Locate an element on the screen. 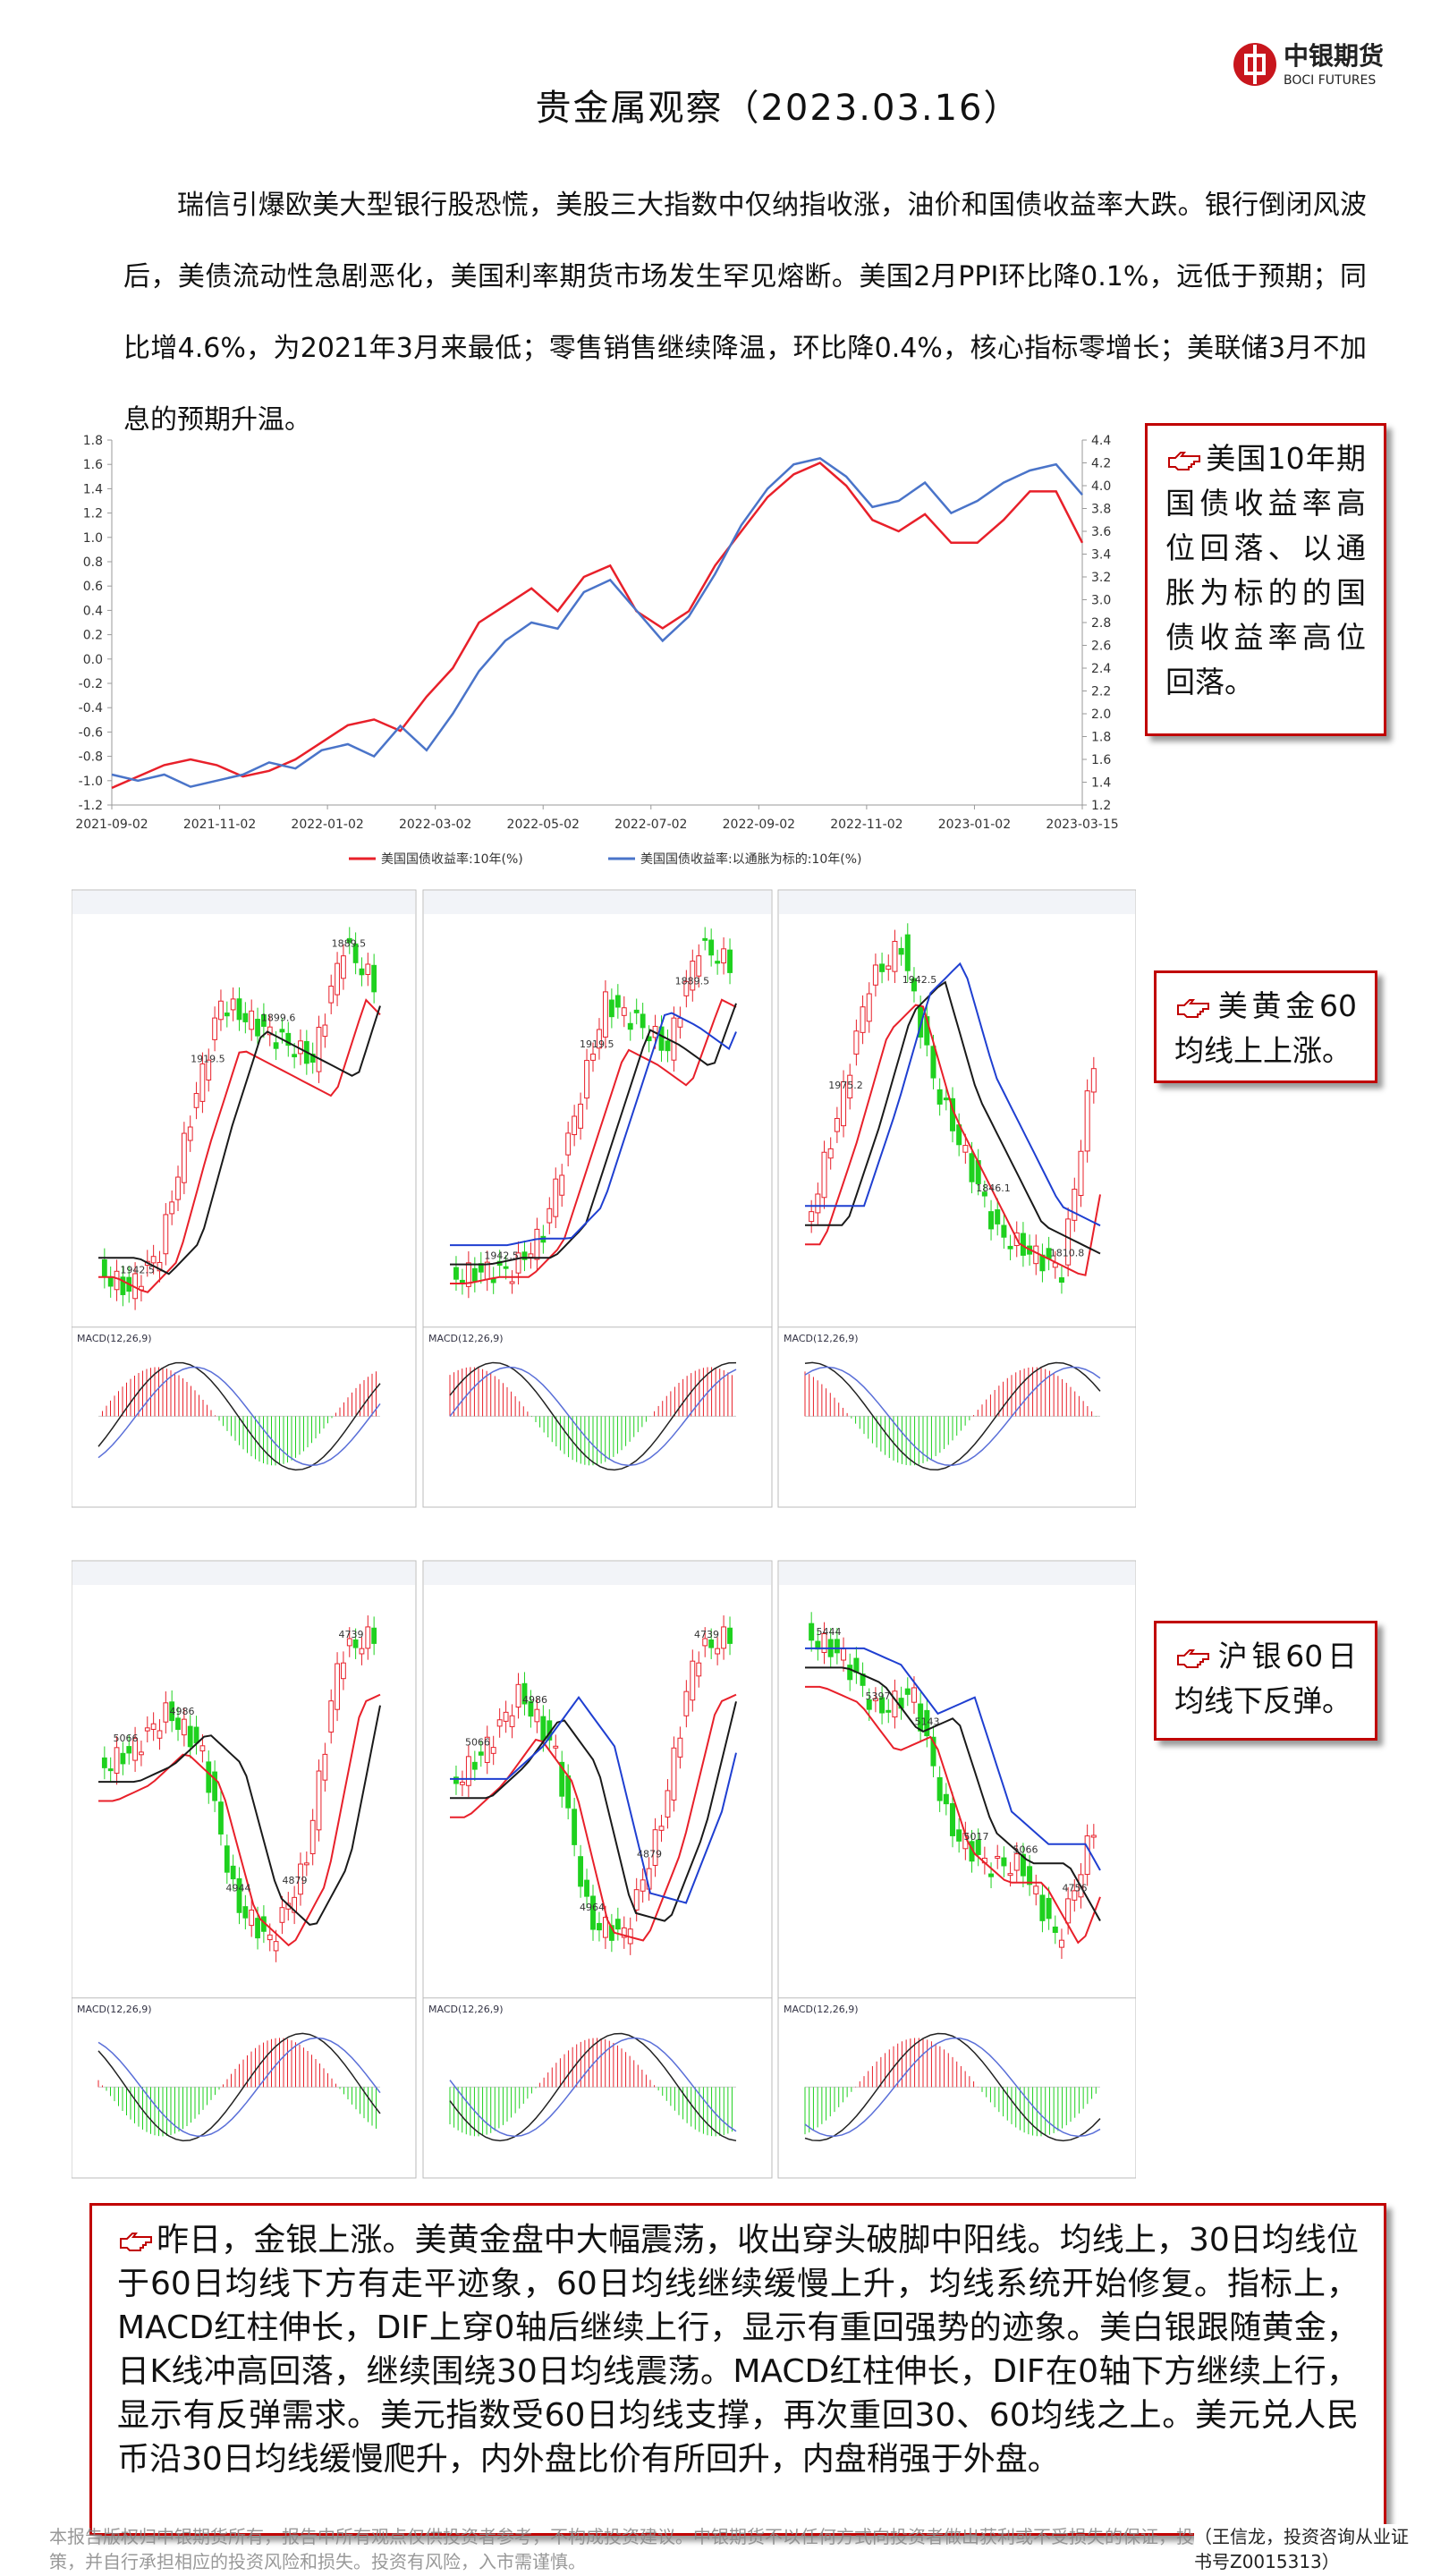 The width and height of the screenshot is (1449, 2576). title: 贵金属观察（2023.03.16） is located at coordinates (778, 108).